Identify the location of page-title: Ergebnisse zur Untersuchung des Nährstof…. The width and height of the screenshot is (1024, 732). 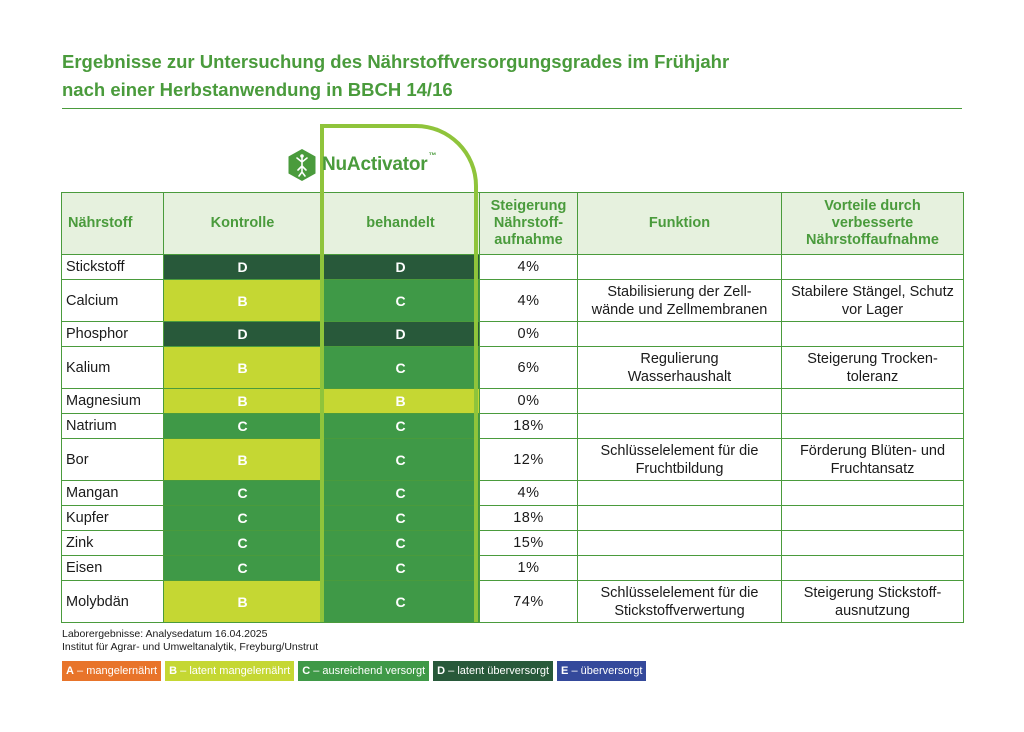
(512, 76).